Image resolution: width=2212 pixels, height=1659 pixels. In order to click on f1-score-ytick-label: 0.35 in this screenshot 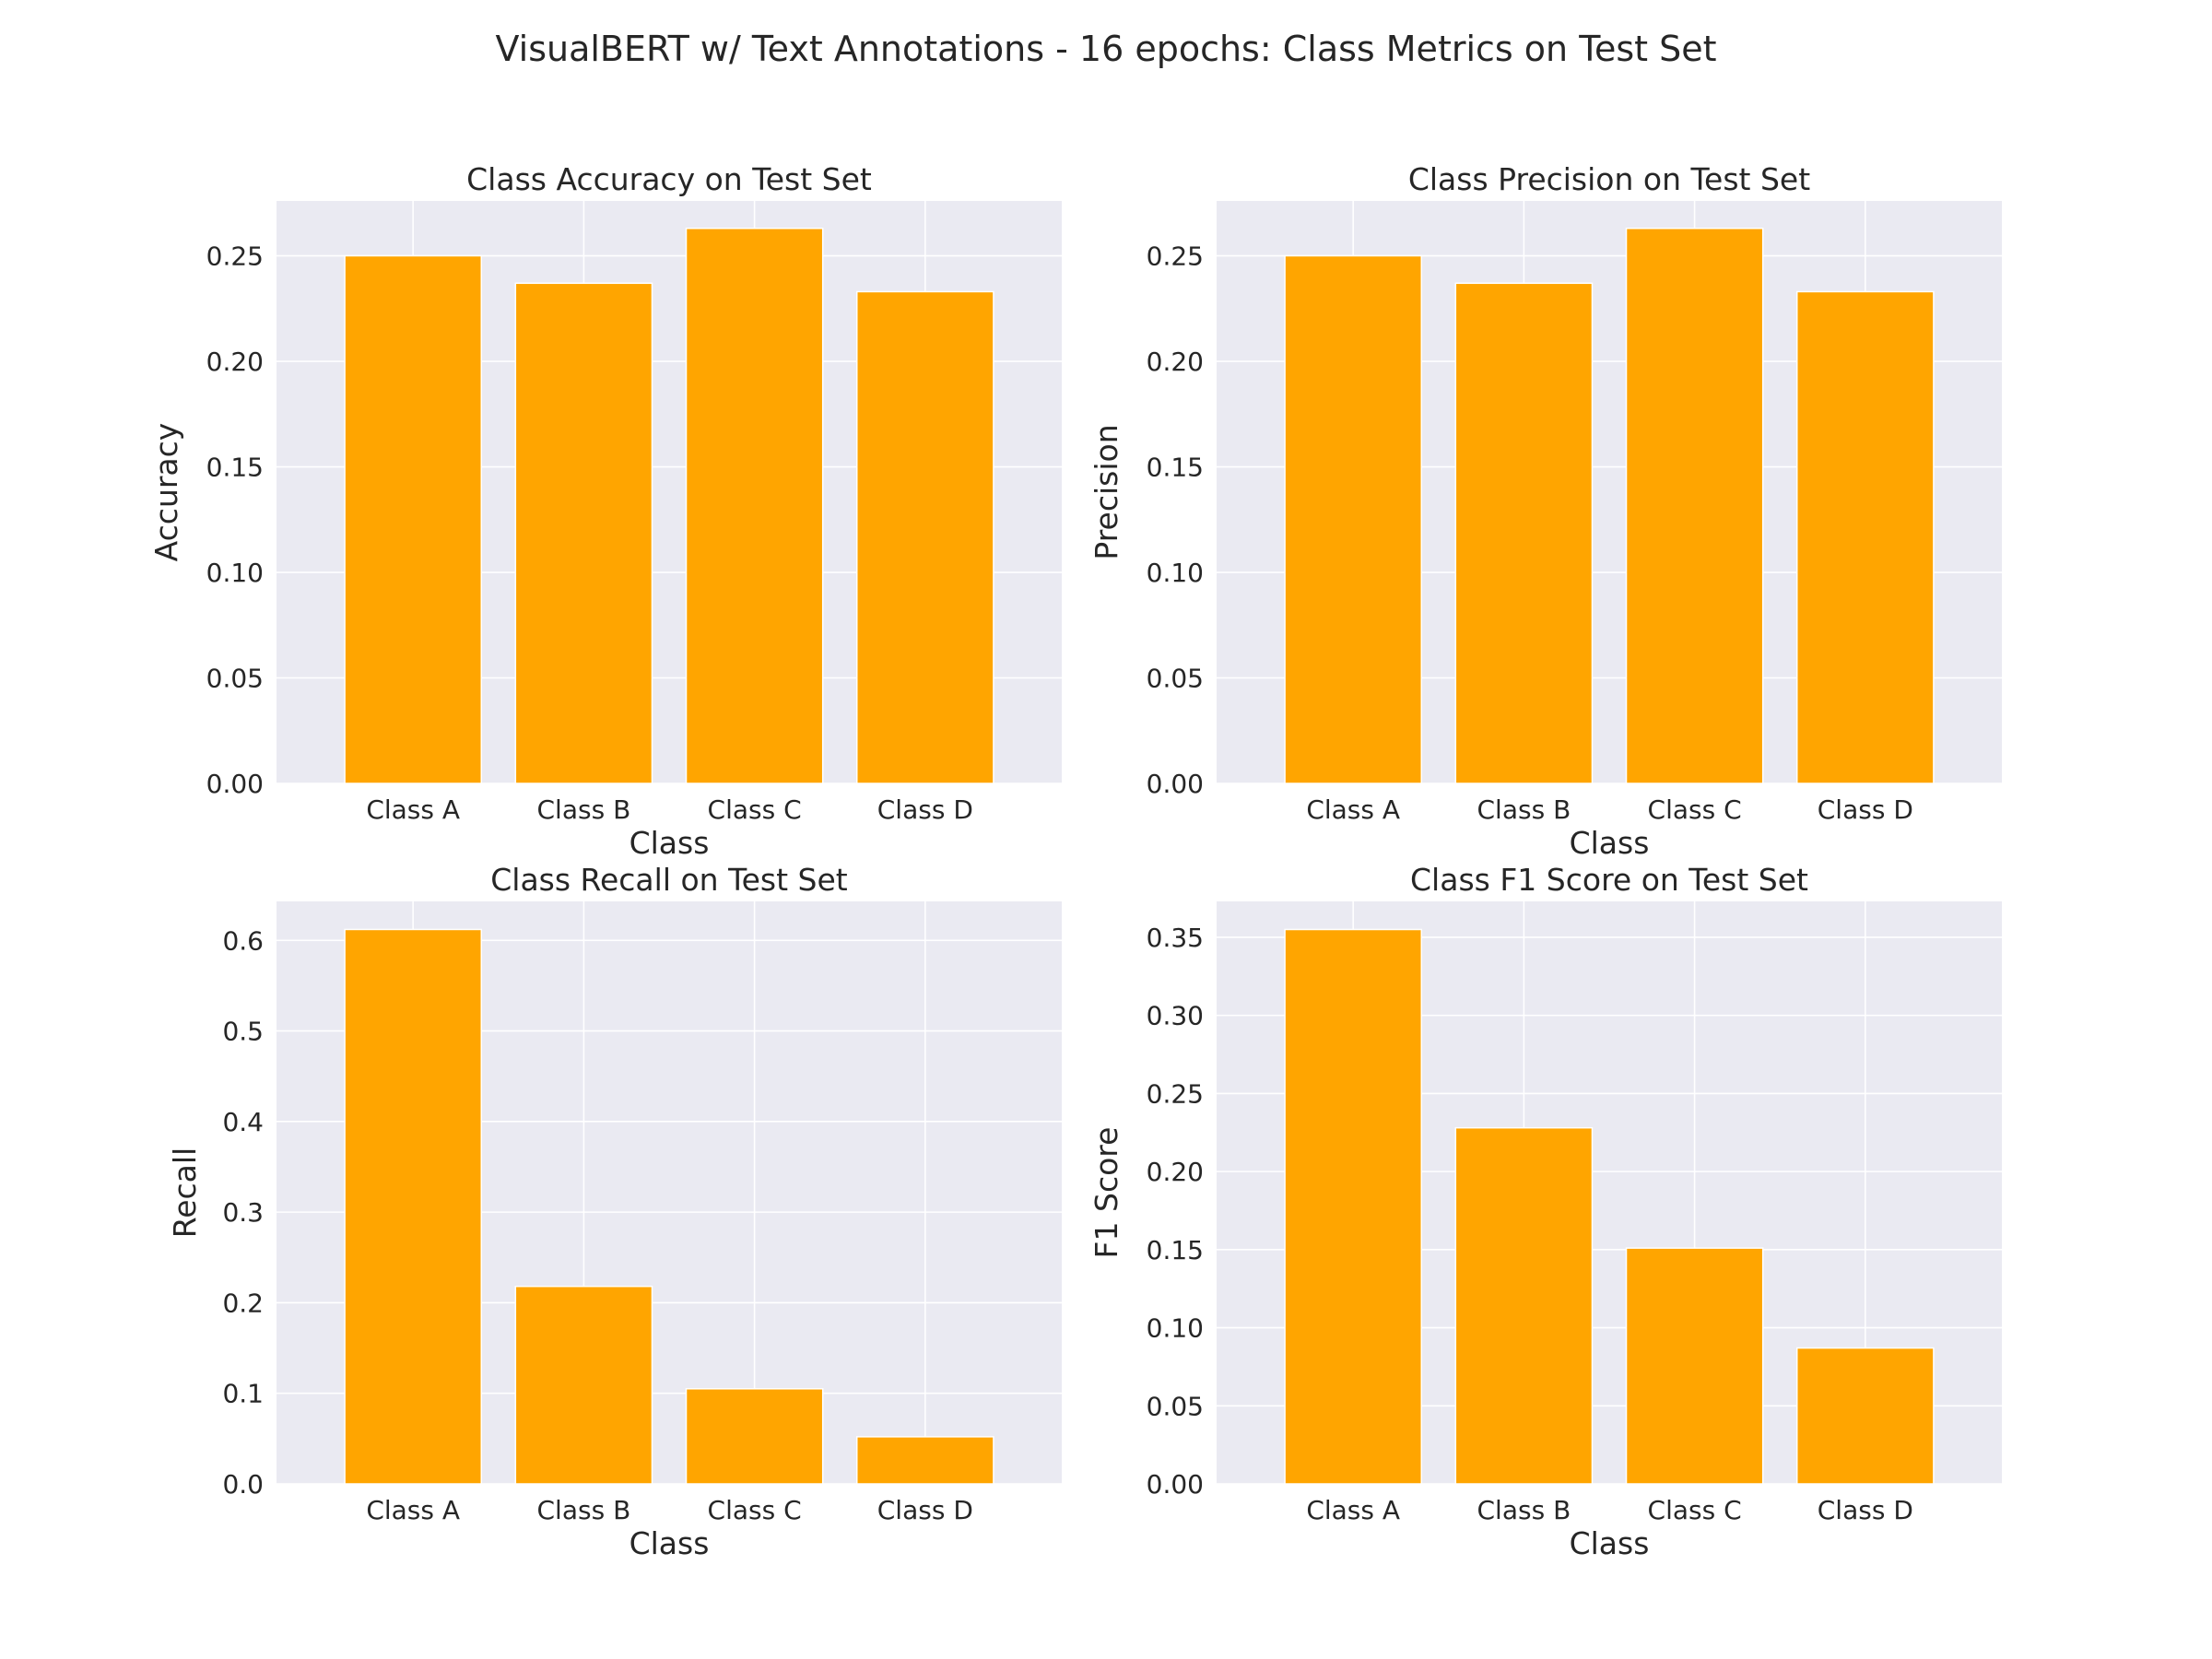, I will do `click(1175, 938)`.